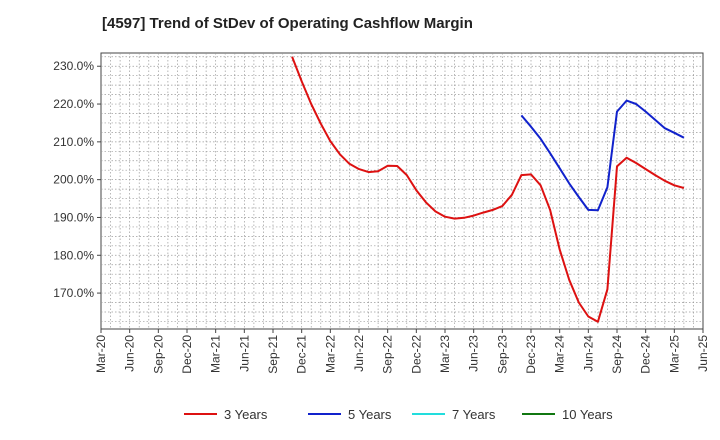 The width and height of the screenshot is (720, 440). I want to click on y-tick-label: 200.0%, so click(73, 180).